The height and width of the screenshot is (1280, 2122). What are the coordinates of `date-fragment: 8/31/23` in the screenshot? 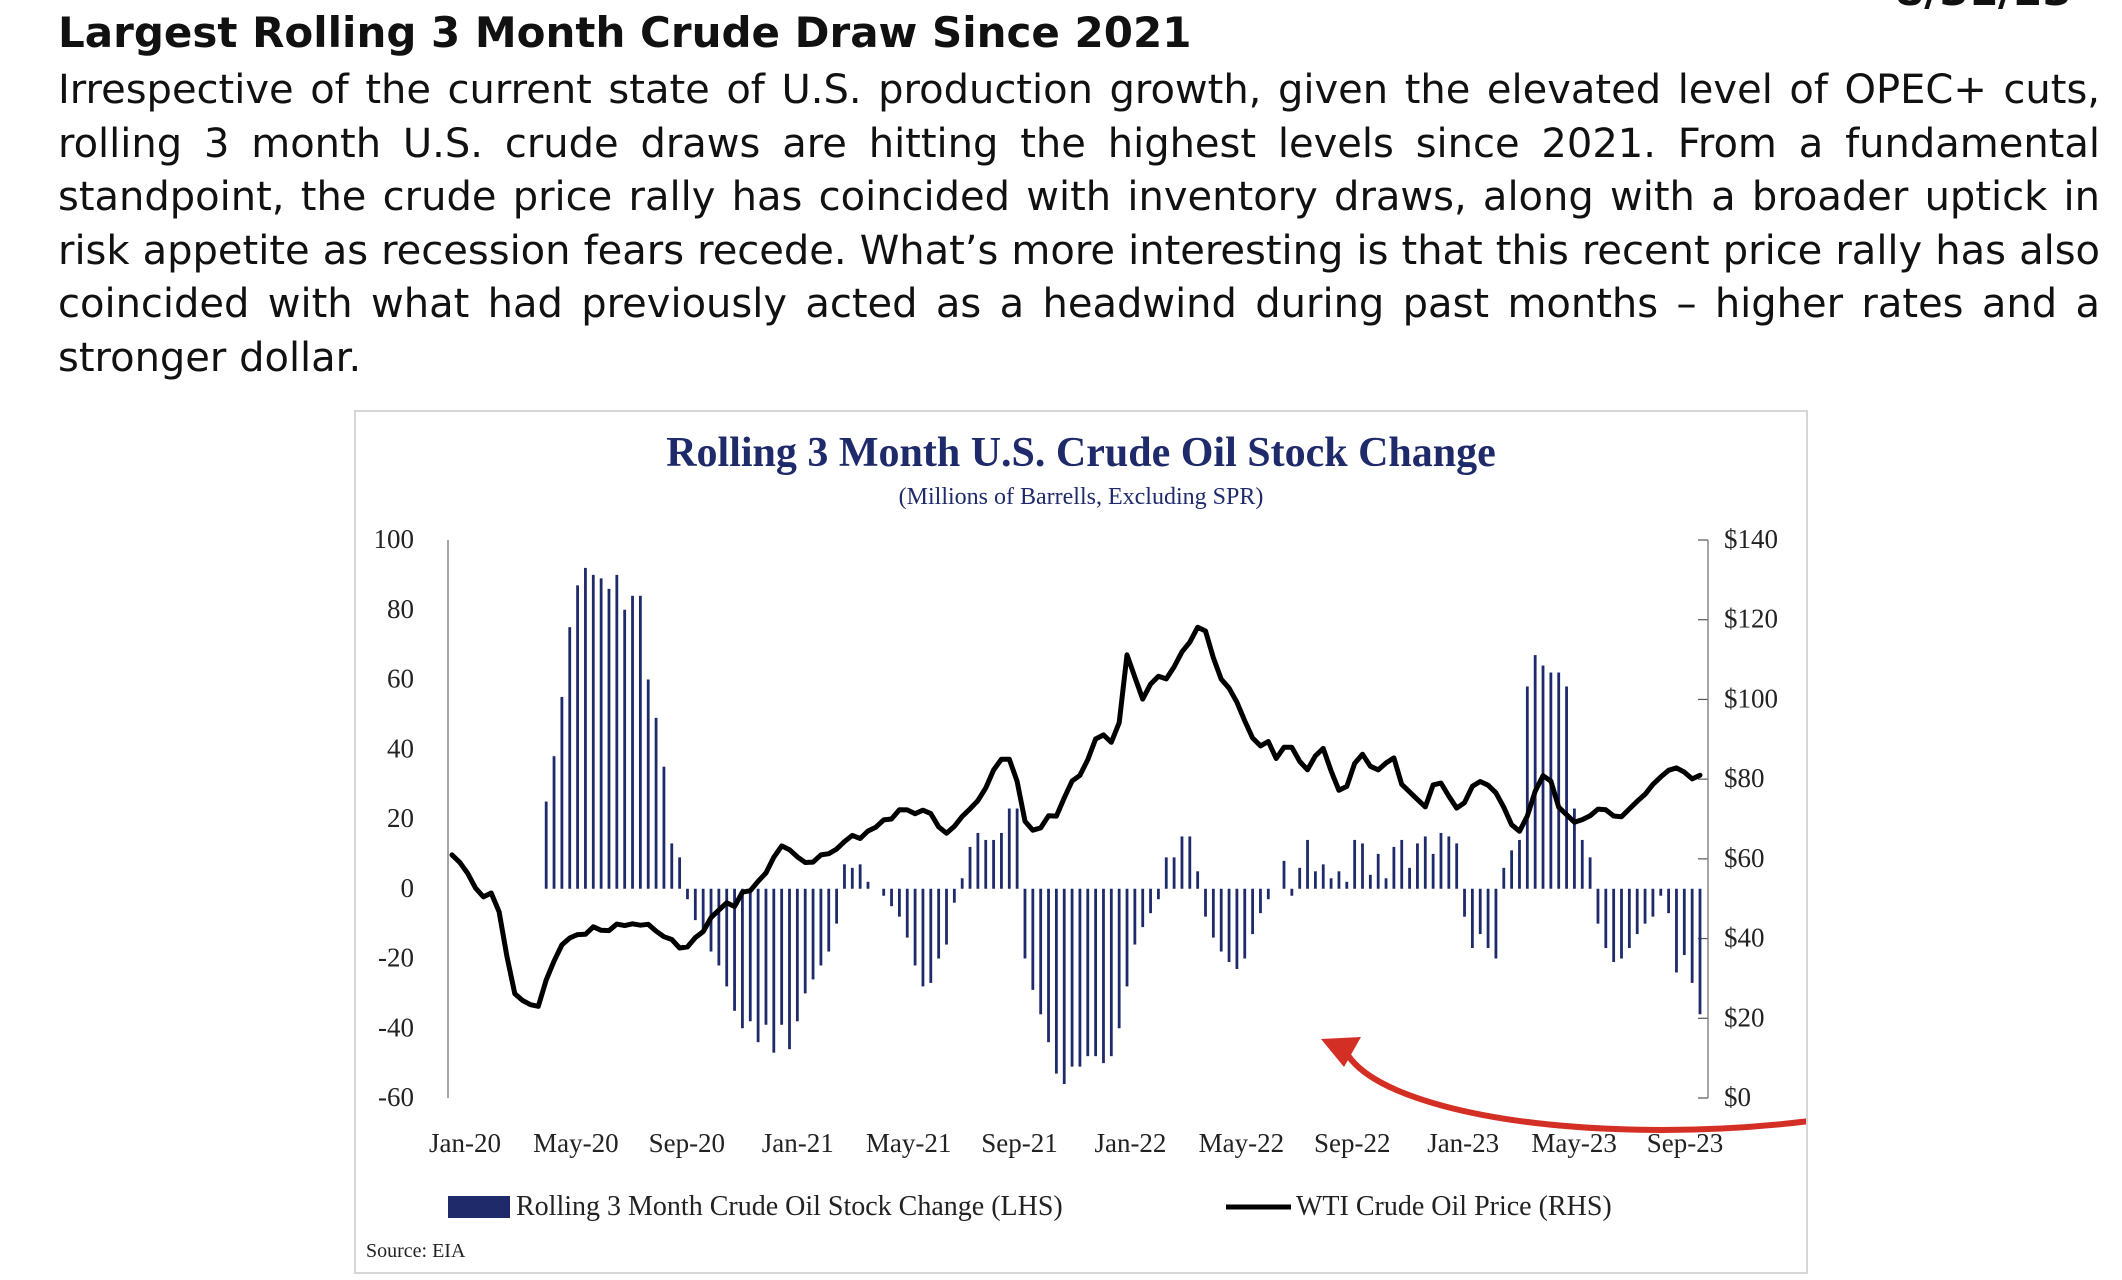 It's located at (1983, 7).